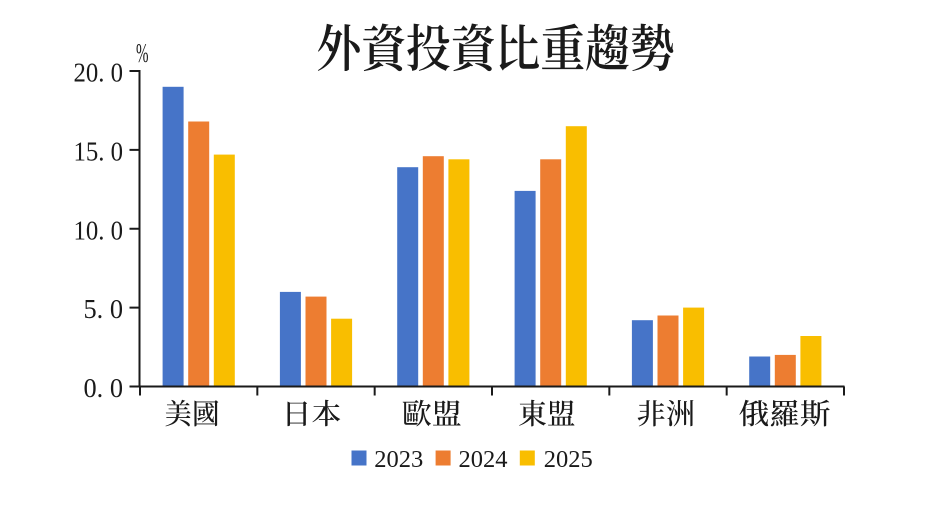  Describe the element at coordinates (104, 387) in the screenshot. I see `svg-text: 0. 0` at that location.